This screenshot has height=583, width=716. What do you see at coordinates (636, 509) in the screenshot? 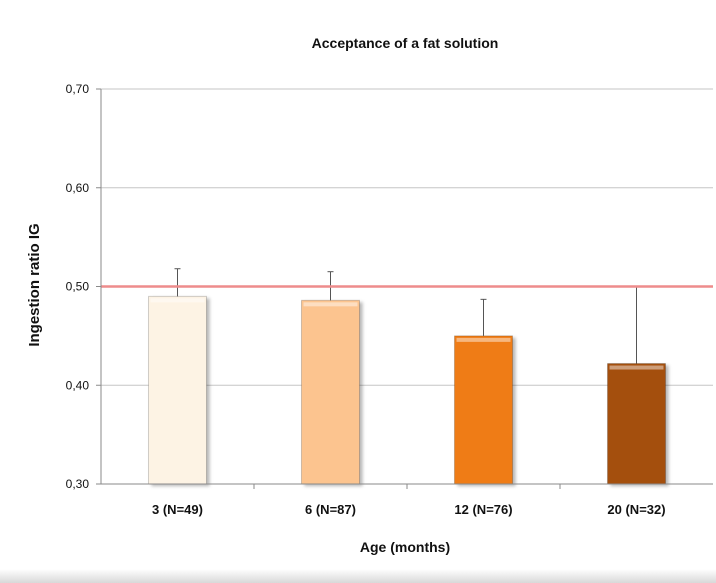
I see `x-tick-label: 20 (N=32)` at bounding box center [636, 509].